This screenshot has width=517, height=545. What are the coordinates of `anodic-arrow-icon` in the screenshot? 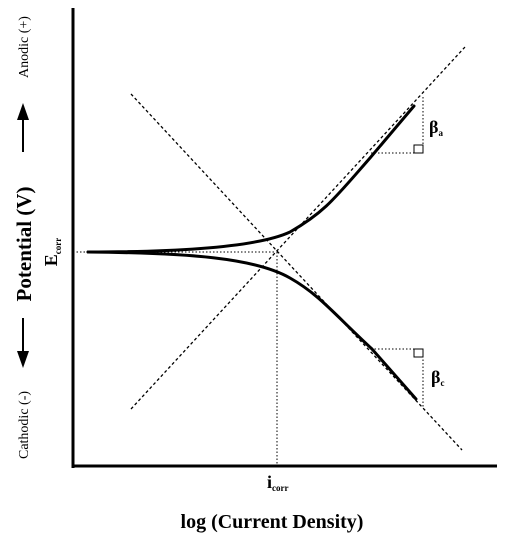 It's located at (23, 127).